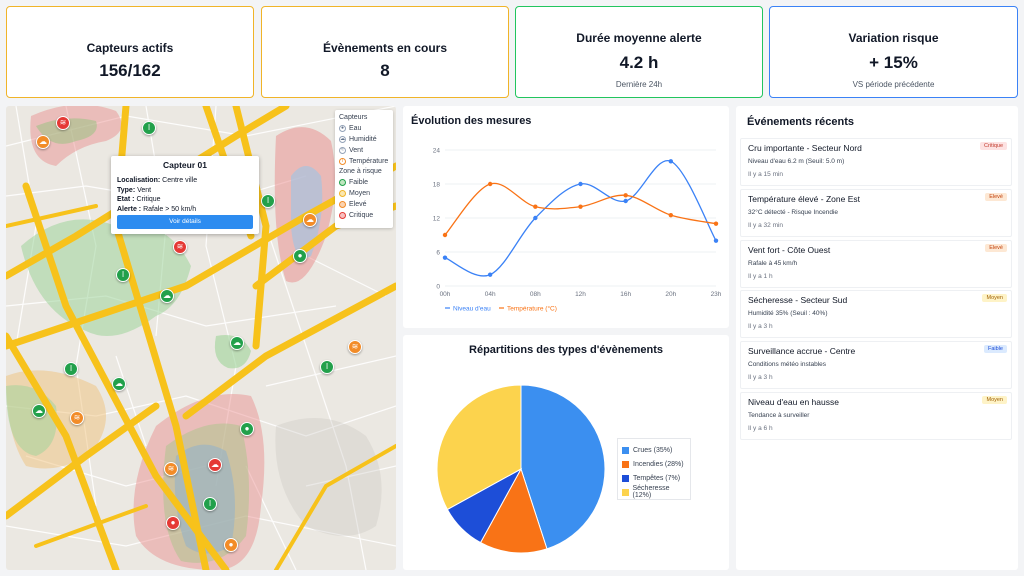 The height and width of the screenshot is (576, 1024). I want to click on x-tick-label: 23h, so click(716, 294).